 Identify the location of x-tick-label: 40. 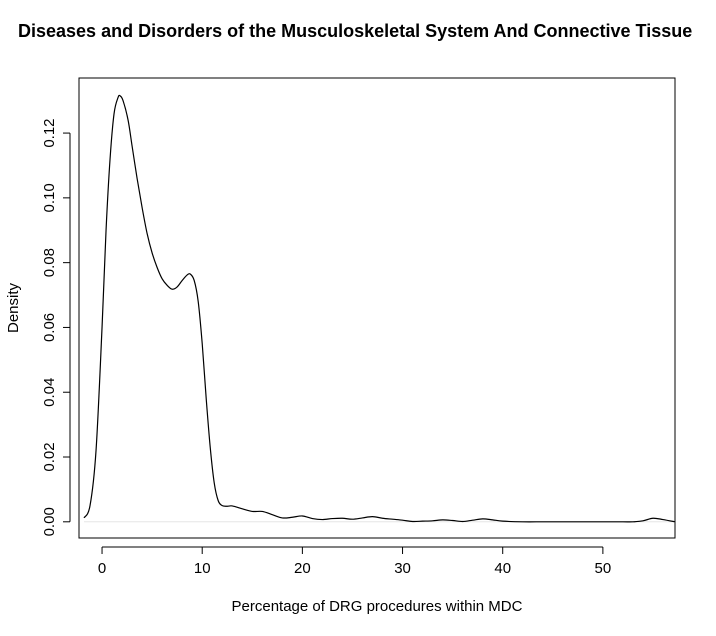
(502, 568).